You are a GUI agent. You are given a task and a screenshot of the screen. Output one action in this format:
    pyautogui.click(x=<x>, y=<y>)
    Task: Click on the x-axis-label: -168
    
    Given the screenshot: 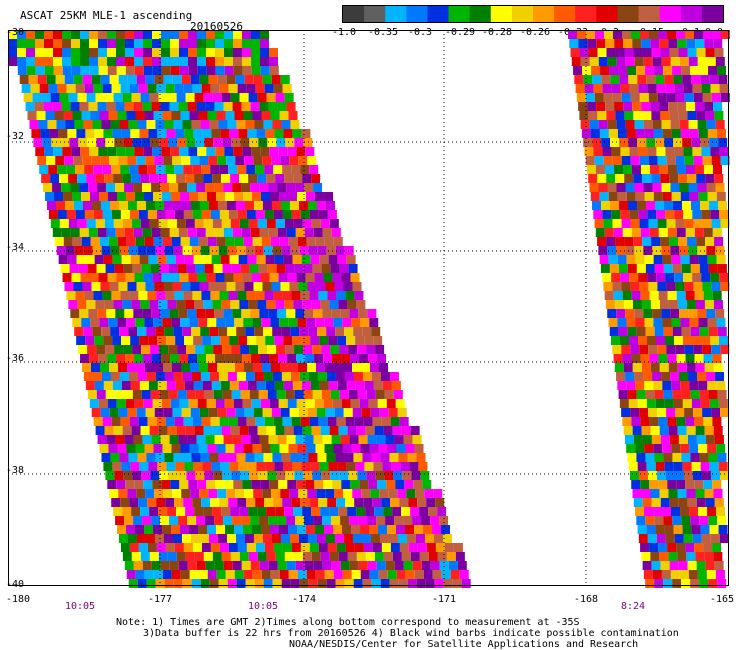 What is the action you would take?
    pyautogui.click(x=586, y=599)
    